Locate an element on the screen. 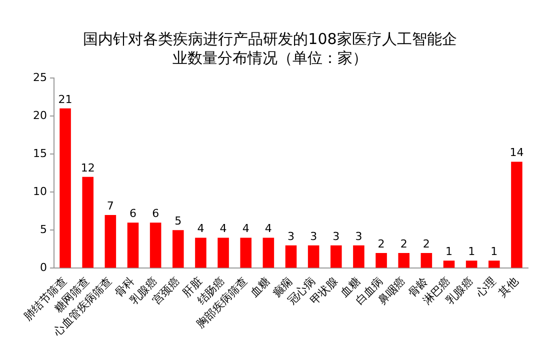 Image resolution: width=538 pixels, height=342 pixels. y-tick-label: 25 is located at coordinates (39, 77).